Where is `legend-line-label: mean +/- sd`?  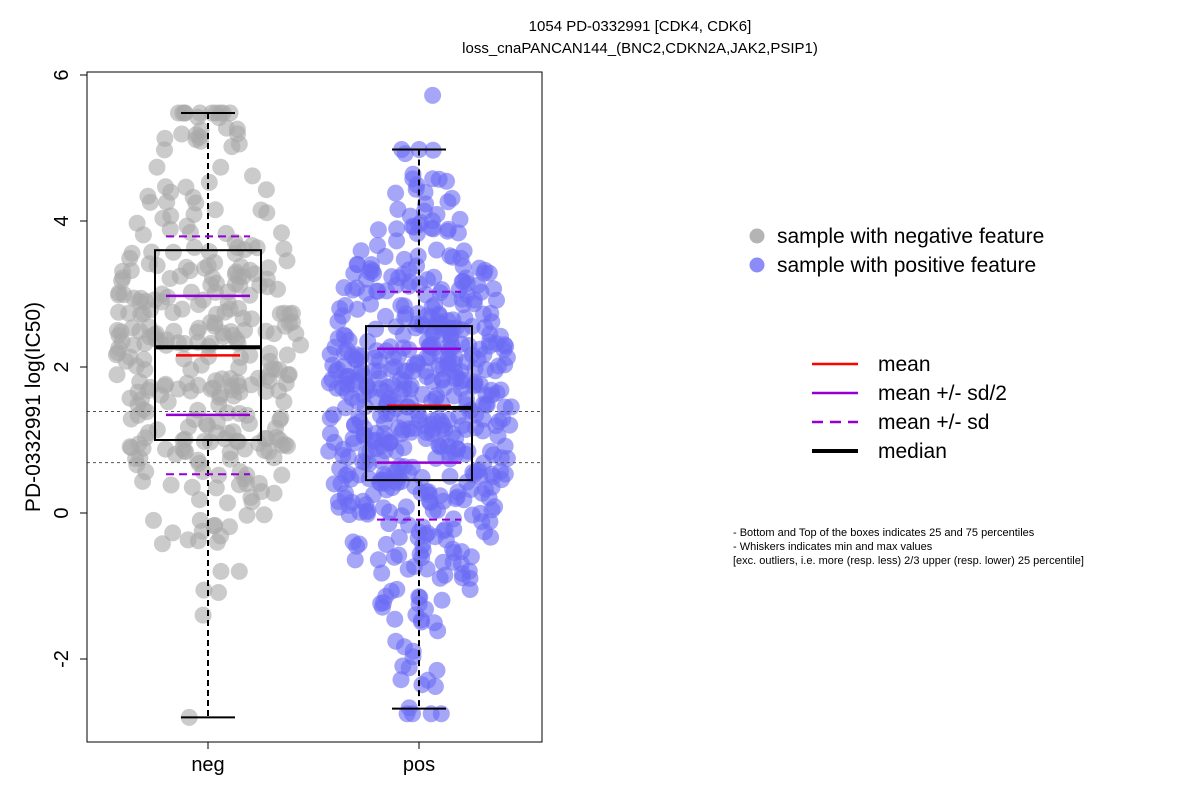
legend-line-label: mean +/- sd is located at coordinates (933, 422).